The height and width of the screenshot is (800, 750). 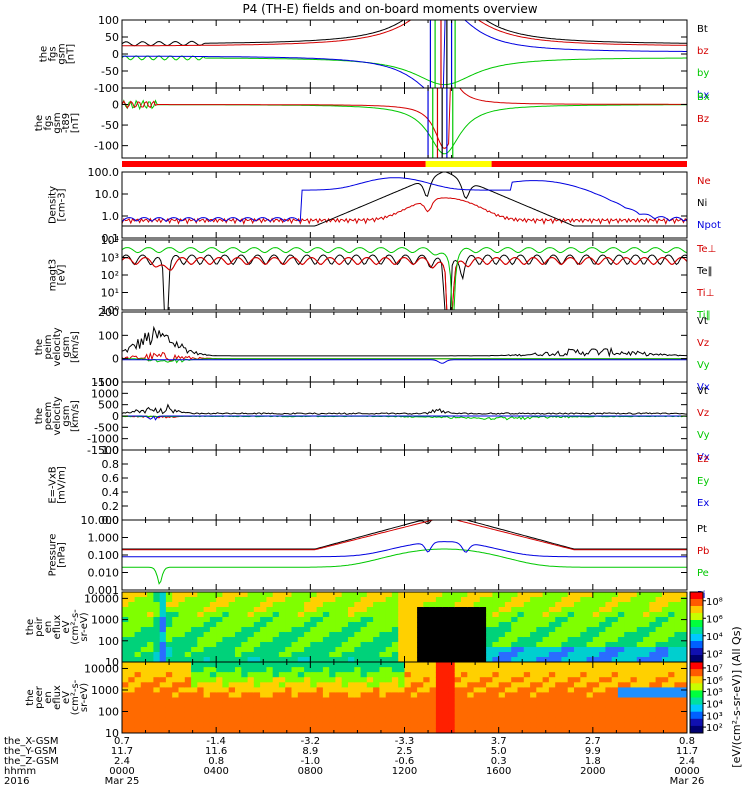 What do you see at coordinates (404, 361) in the screenshot?
I see `series-peim-velocity-Vy` at bounding box center [404, 361].